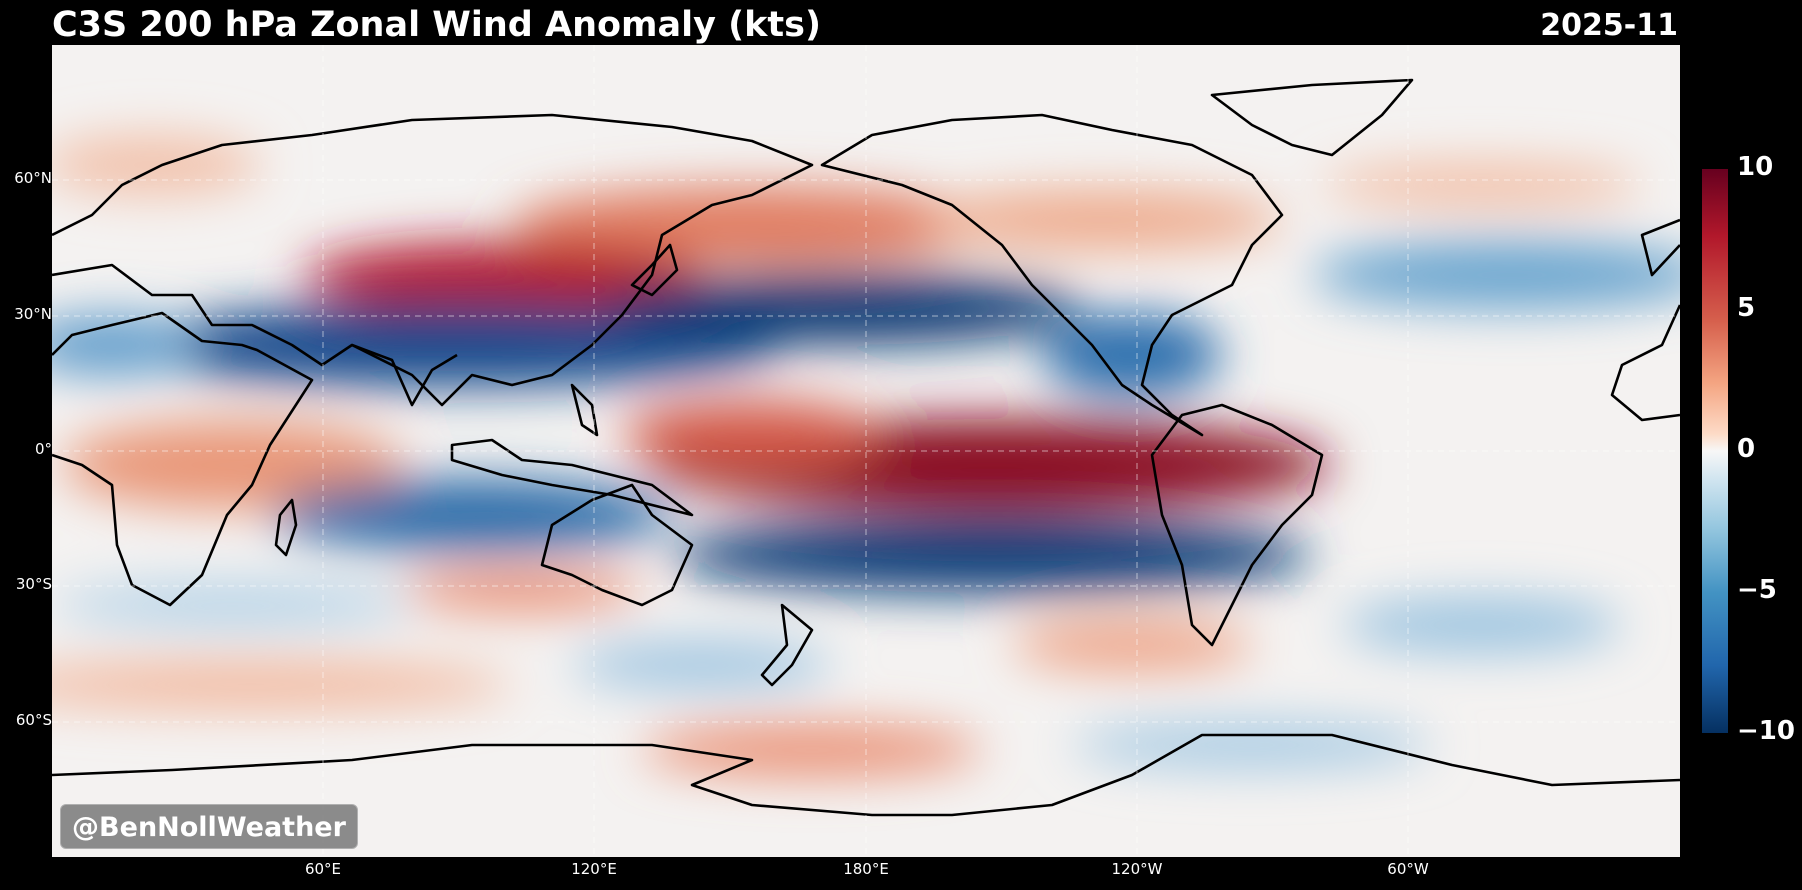 The height and width of the screenshot is (890, 1802). Describe the element at coordinates (43, 449) in the screenshot. I see `lat-label-0: 0°` at that location.